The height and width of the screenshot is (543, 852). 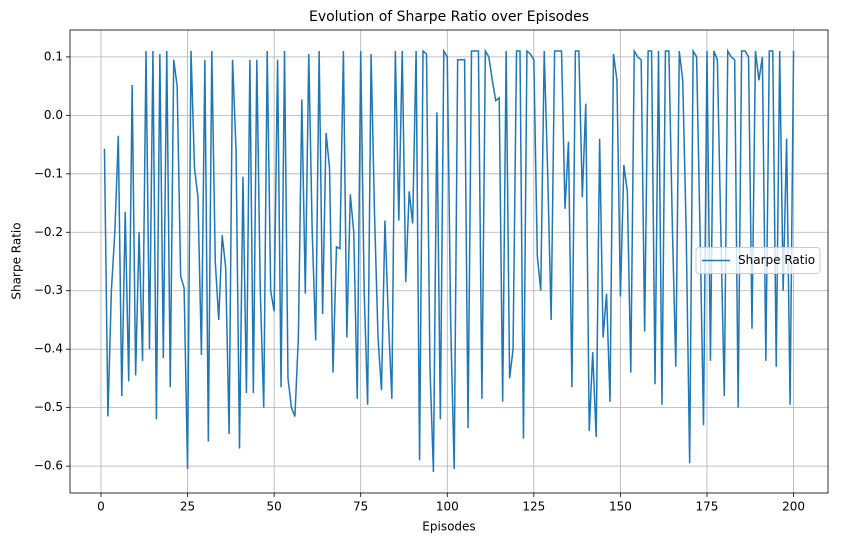 What do you see at coordinates (273, 507) in the screenshot?
I see `x-tick-label: 50` at bounding box center [273, 507].